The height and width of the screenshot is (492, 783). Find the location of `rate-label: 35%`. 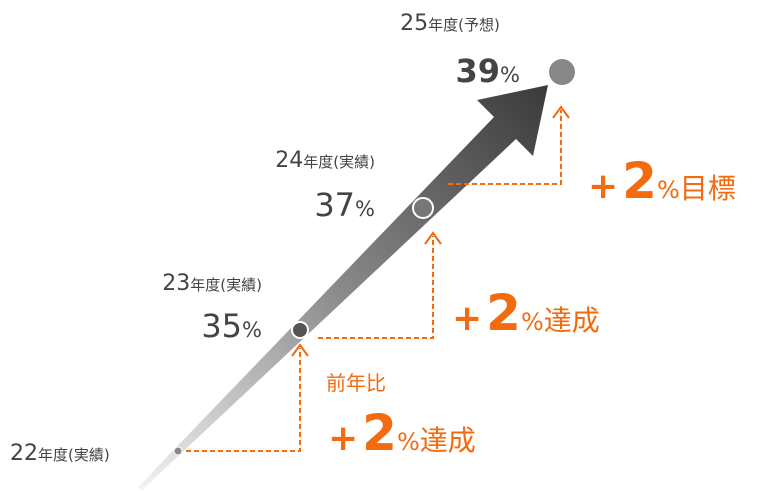

rate-label: 35% is located at coordinates (231, 326).